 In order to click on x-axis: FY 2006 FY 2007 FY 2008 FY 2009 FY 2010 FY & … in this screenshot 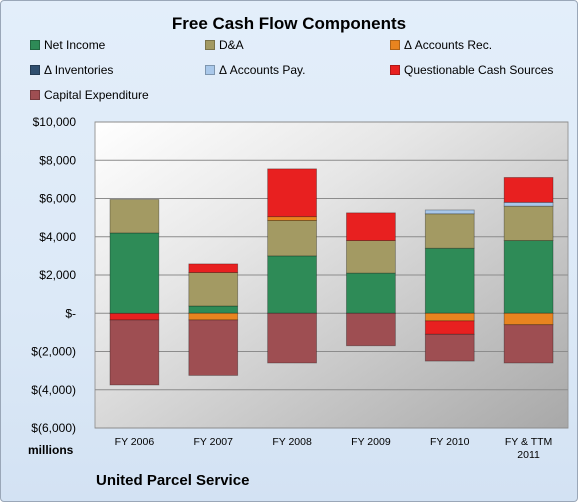, I will do `click(334, 448)`.